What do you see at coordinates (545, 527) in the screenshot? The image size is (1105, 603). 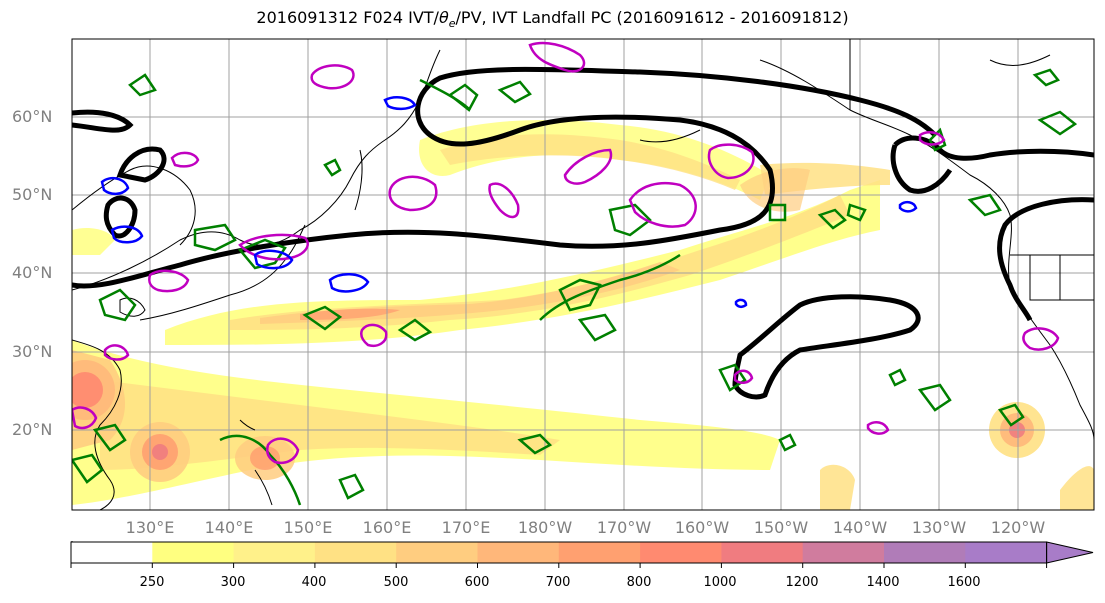 I see `lon-label-180w: 180°W` at bounding box center [545, 527].